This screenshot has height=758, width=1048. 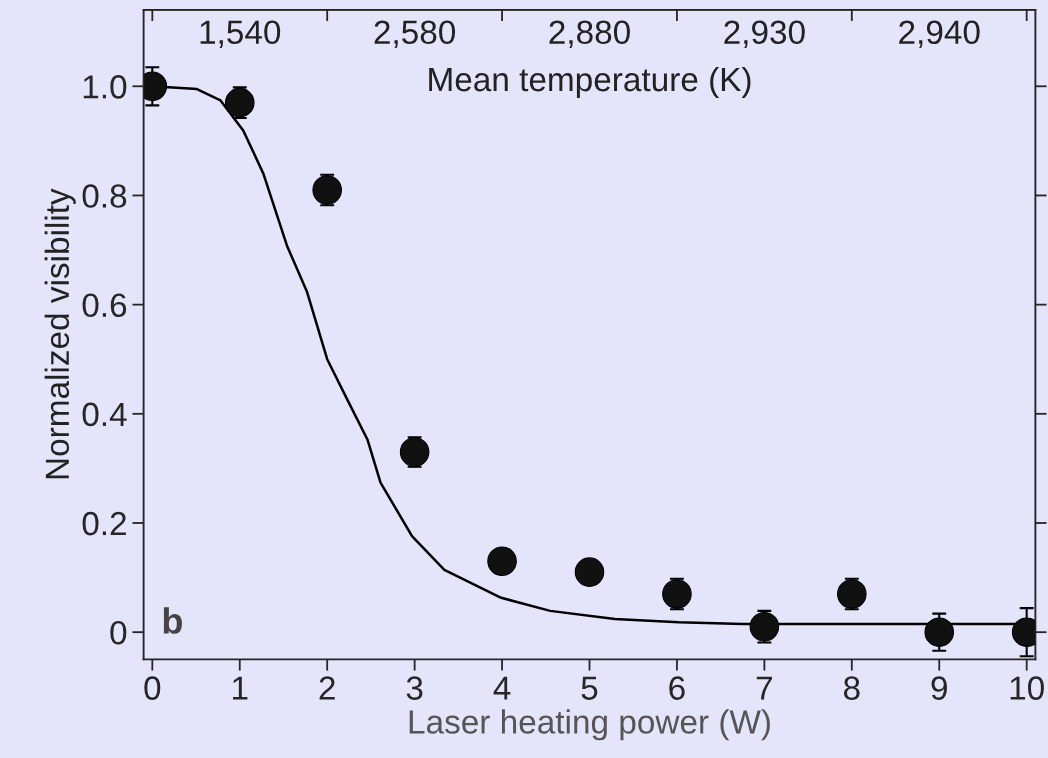 I want to click on x-tick-label: 1, so click(x=240, y=688).